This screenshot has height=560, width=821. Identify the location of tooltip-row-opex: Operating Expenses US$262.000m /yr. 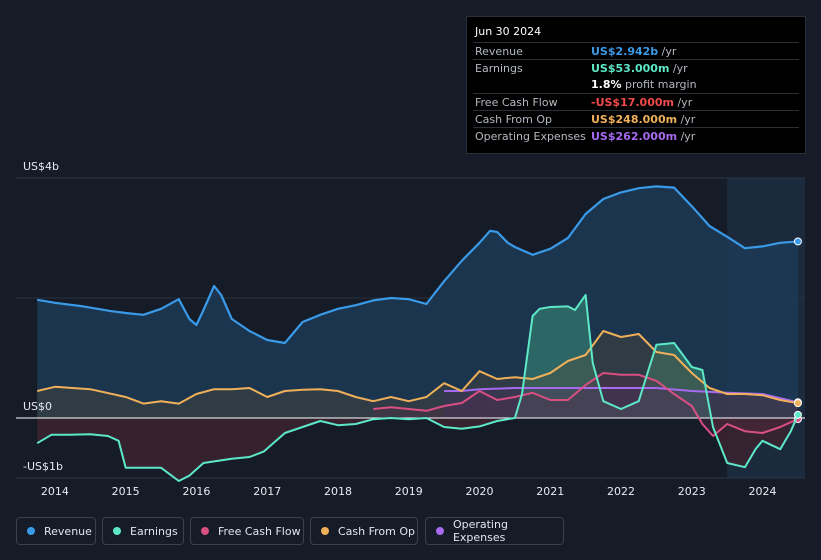
(636, 136).